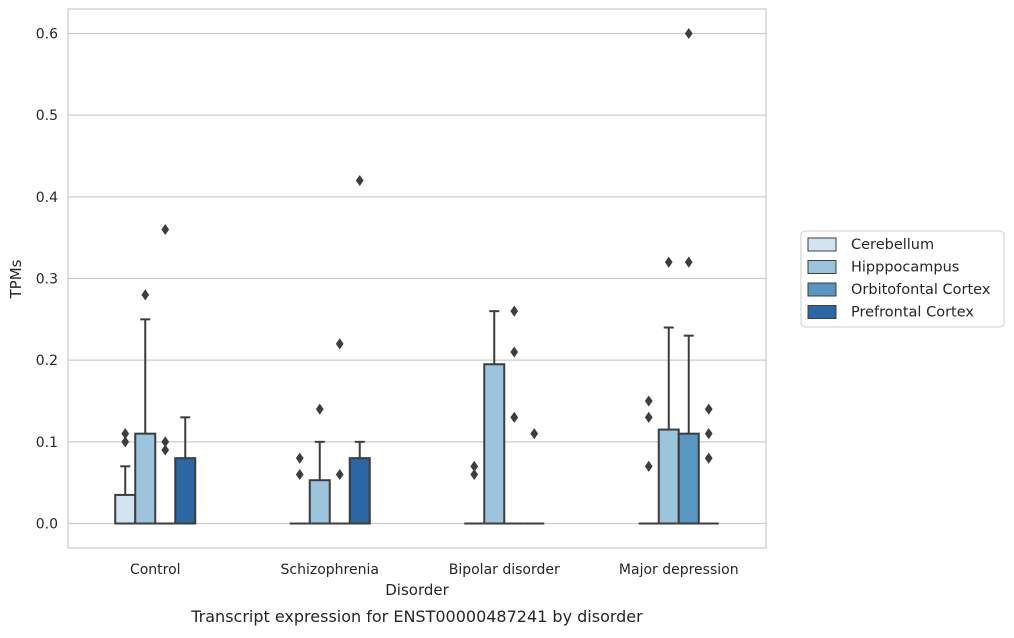 This screenshot has width=1014, height=638. Describe the element at coordinates (47, 525) in the screenshot. I see `y-tick-label: 0.0` at that location.